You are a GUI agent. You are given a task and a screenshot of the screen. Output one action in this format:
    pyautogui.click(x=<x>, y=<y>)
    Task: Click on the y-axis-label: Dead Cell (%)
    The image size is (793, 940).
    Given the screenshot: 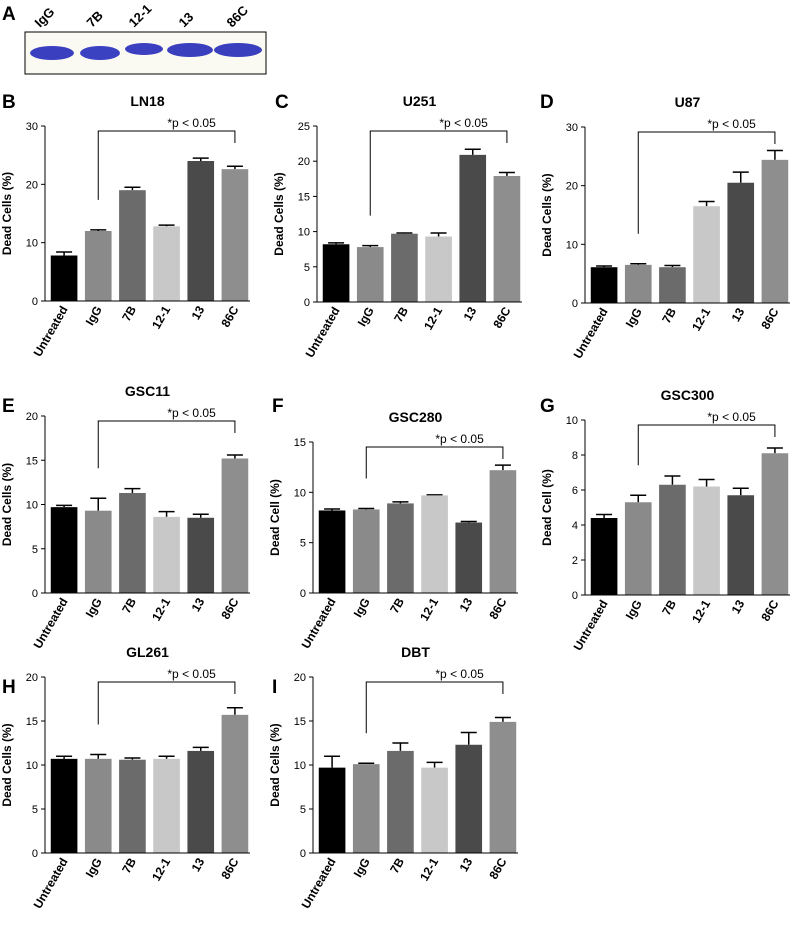 What is the action you would take?
    pyautogui.click(x=547, y=507)
    